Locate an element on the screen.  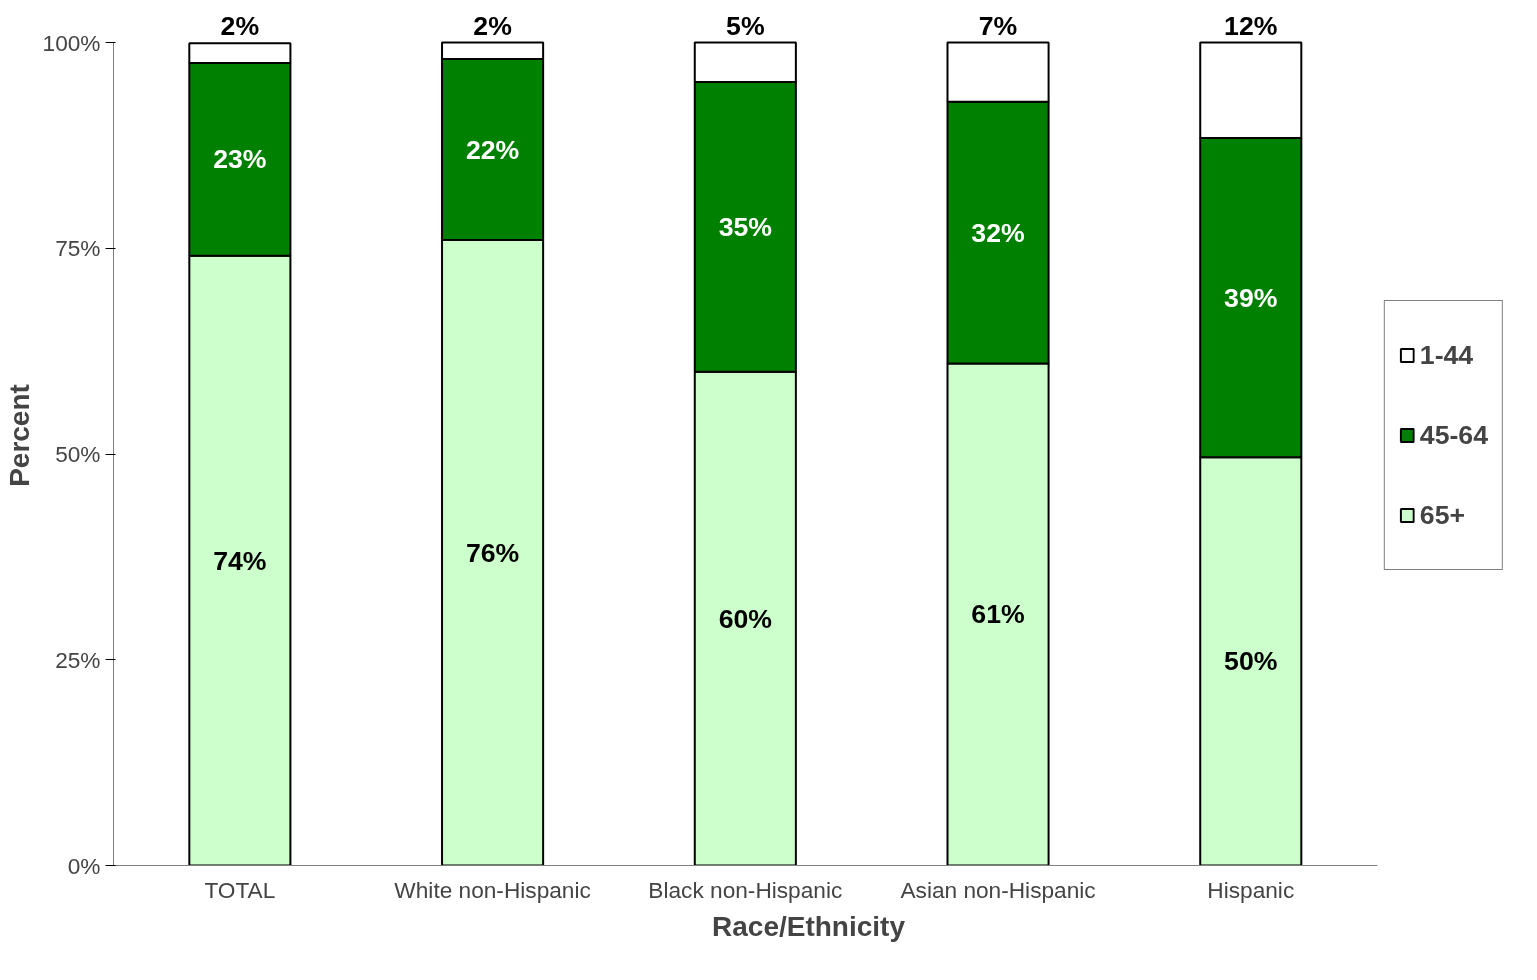
legend-label: 45-64 is located at coordinates (1453, 435).